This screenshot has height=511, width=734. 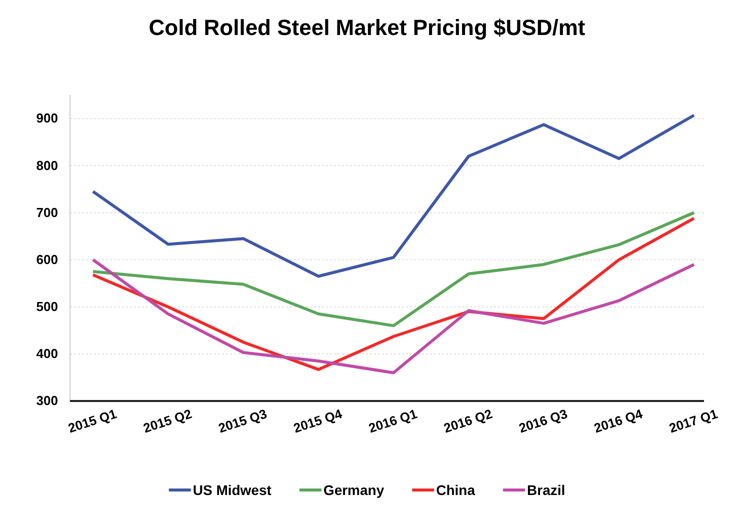 I want to click on x-tick-label: 2015 Q1, so click(x=92, y=421).